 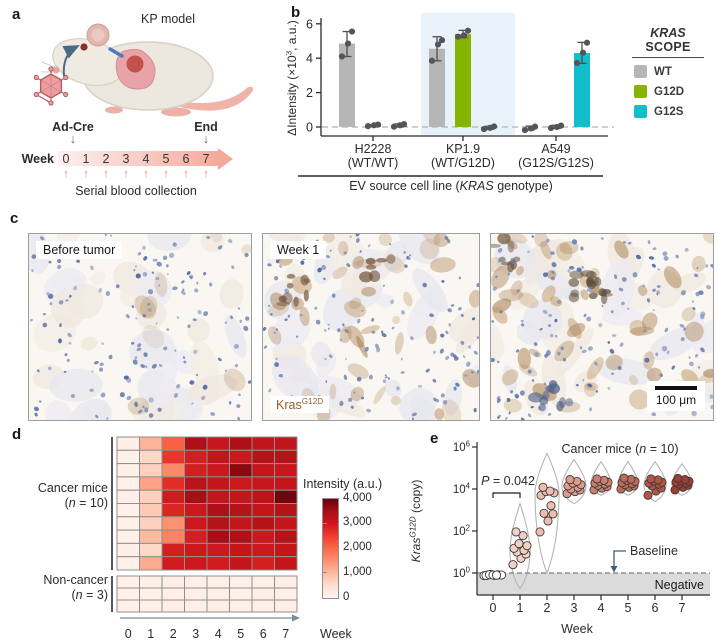 What do you see at coordinates (136, 191) in the screenshot?
I see `timeline-caption: Serial blood collection` at bounding box center [136, 191].